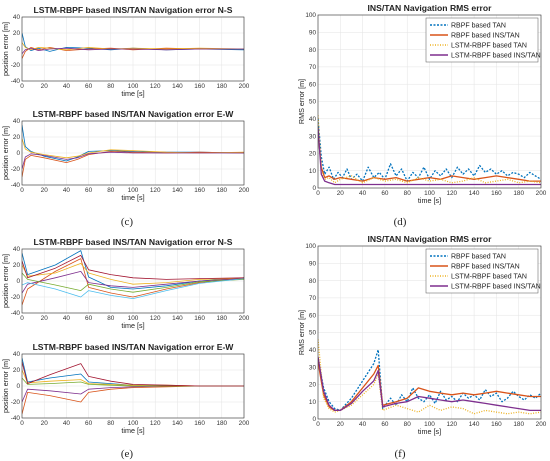 The width and height of the screenshot is (550, 461). I want to click on caption-e: (e), so click(127, 454).